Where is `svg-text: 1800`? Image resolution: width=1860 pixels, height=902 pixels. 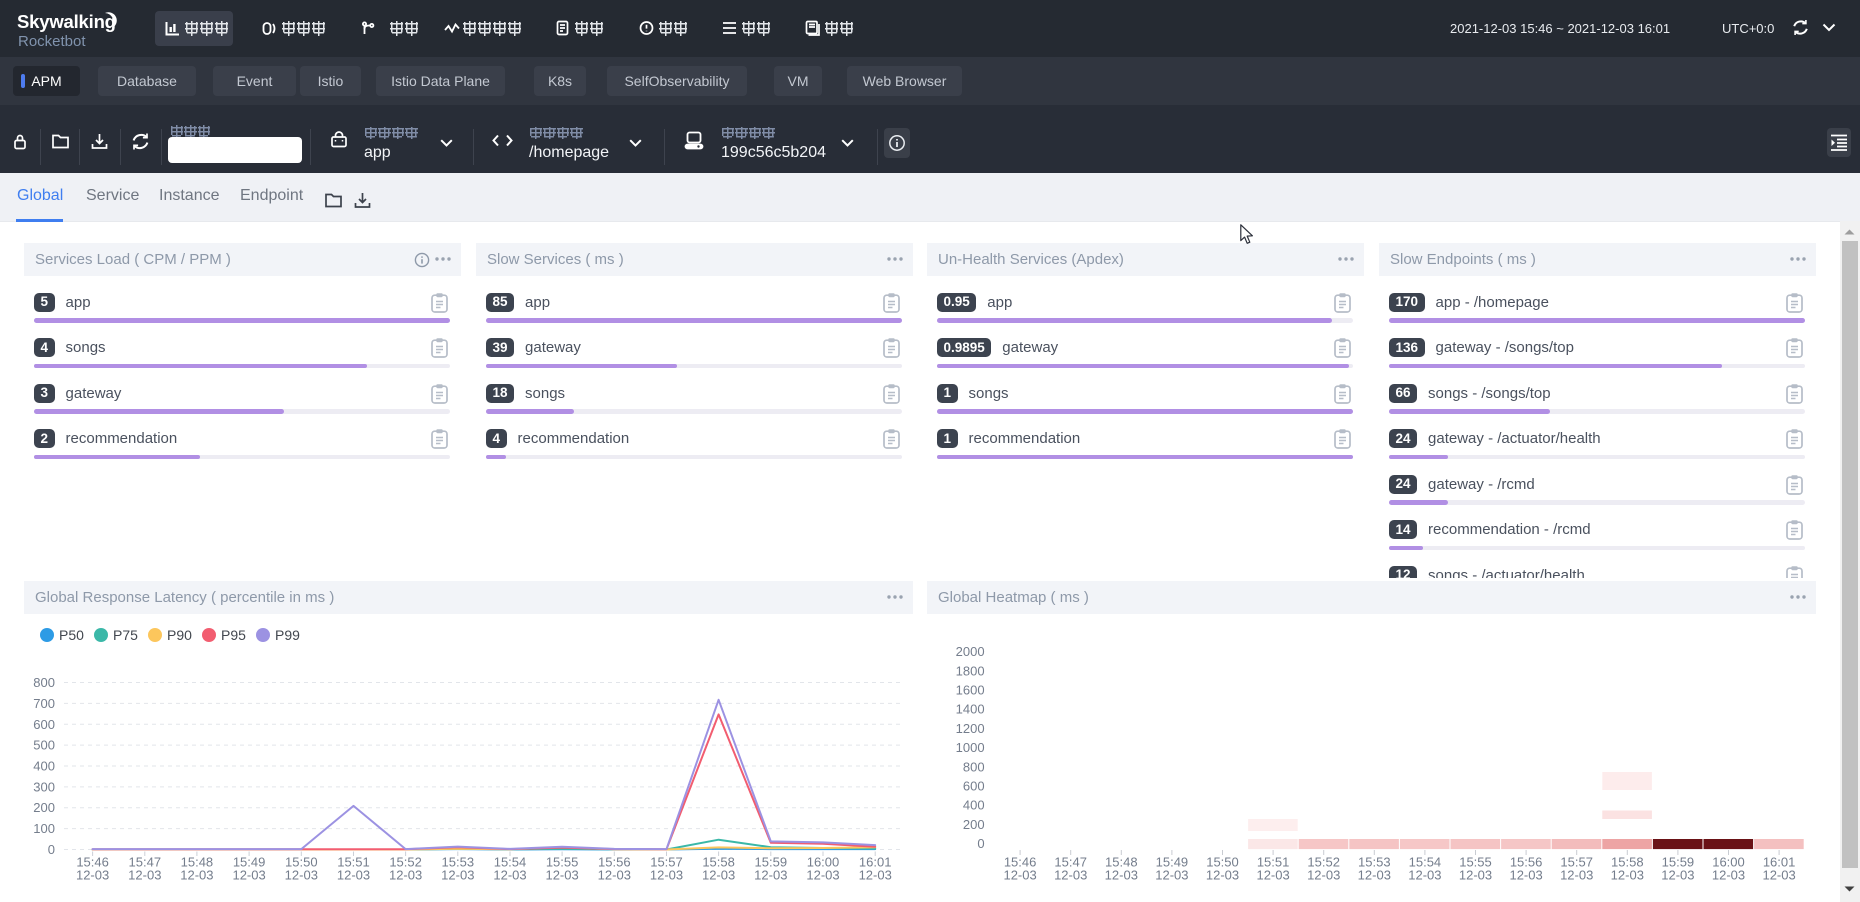
svg-text: 1800 is located at coordinates (970, 670).